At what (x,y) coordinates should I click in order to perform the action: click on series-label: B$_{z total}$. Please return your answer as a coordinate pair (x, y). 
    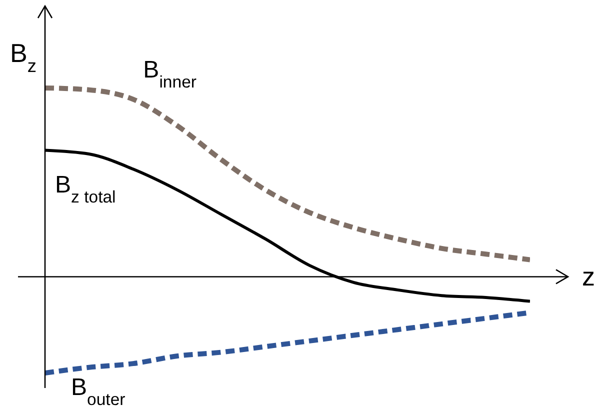
    Looking at the image, I should click on (85, 188).